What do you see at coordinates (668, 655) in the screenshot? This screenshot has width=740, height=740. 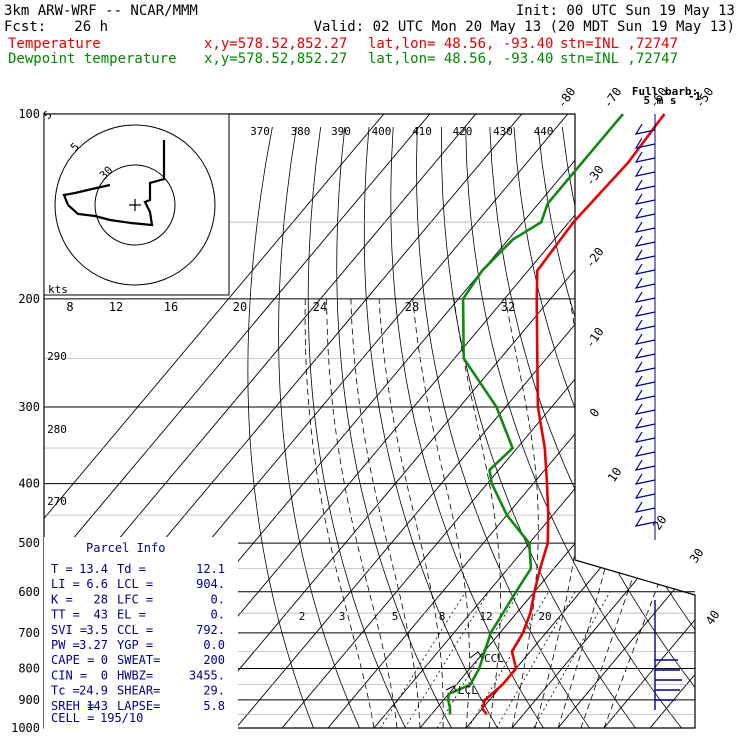 I see `wind-barb-lower` at bounding box center [668, 655].